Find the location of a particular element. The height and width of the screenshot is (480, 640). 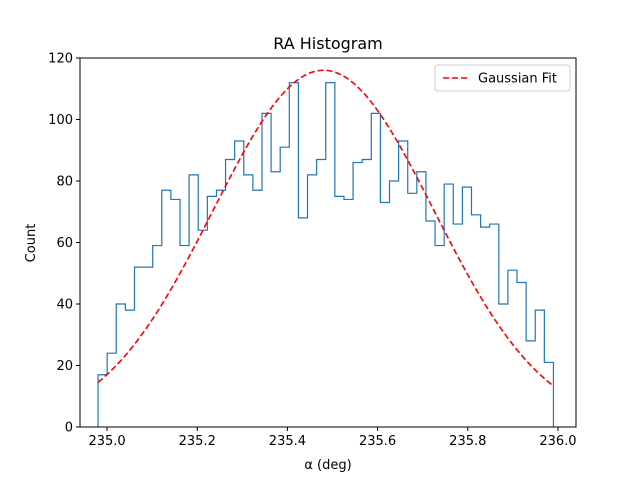

x-axis-label: α (deg) is located at coordinates (327, 465).